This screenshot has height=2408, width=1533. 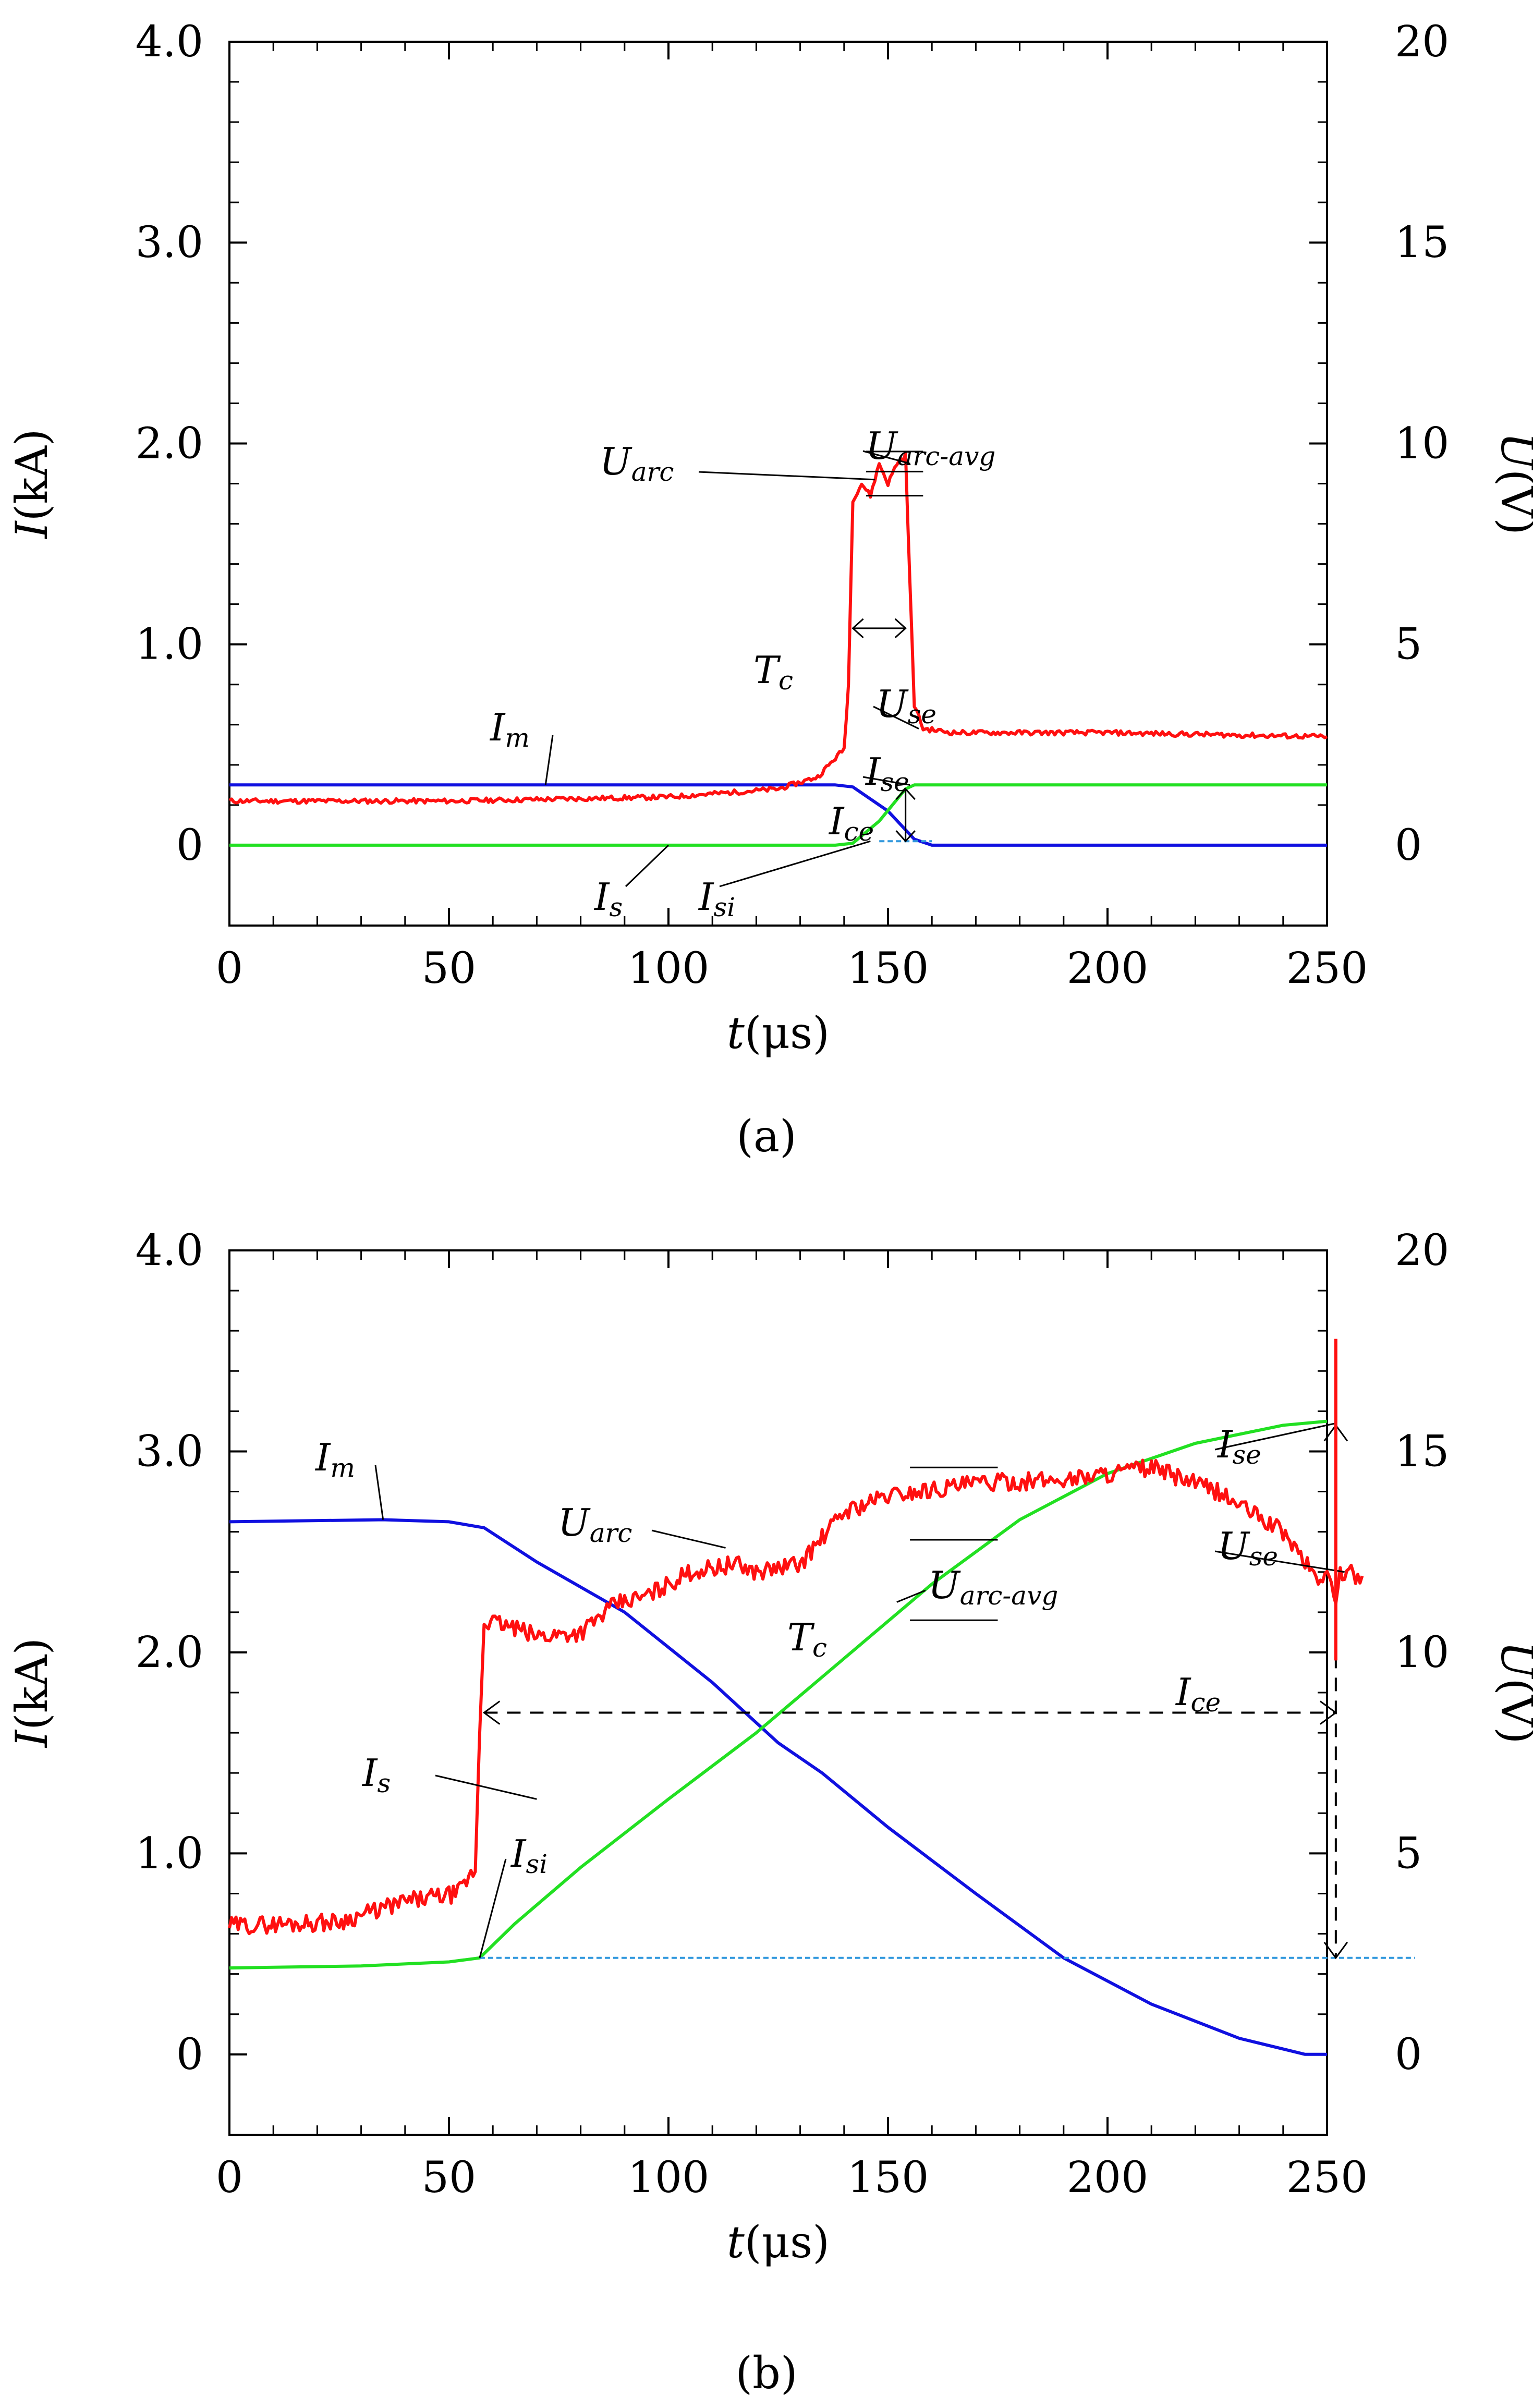 I want to click on y-right-tick-label: 10, so click(x=1422, y=443).